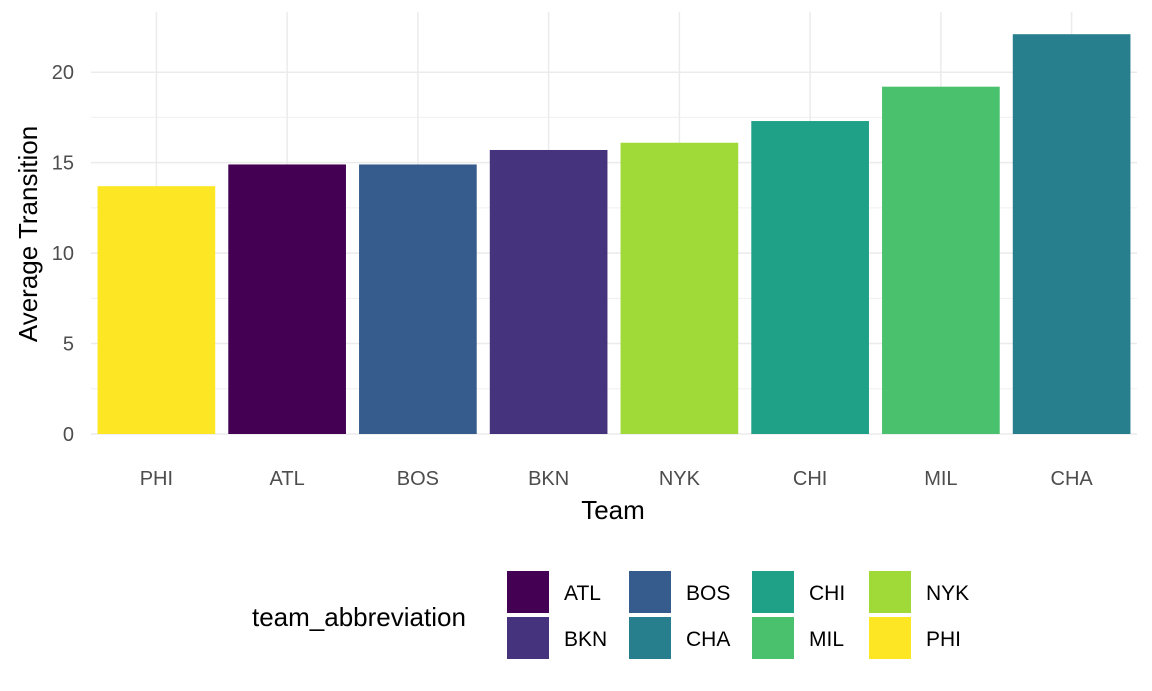 Image resolution: width=1152 pixels, height=691 pixels. Describe the element at coordinates (890, 638) in the screenshot. I see `legend-key-phi` at that location.